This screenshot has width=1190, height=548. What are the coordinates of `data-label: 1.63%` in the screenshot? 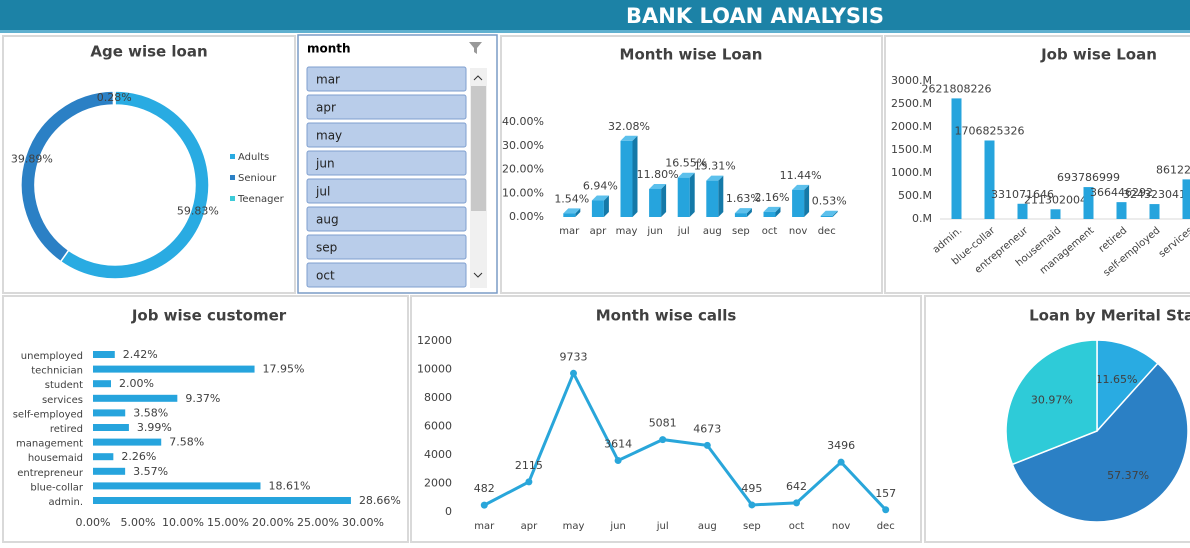 It's located at (743, 198).